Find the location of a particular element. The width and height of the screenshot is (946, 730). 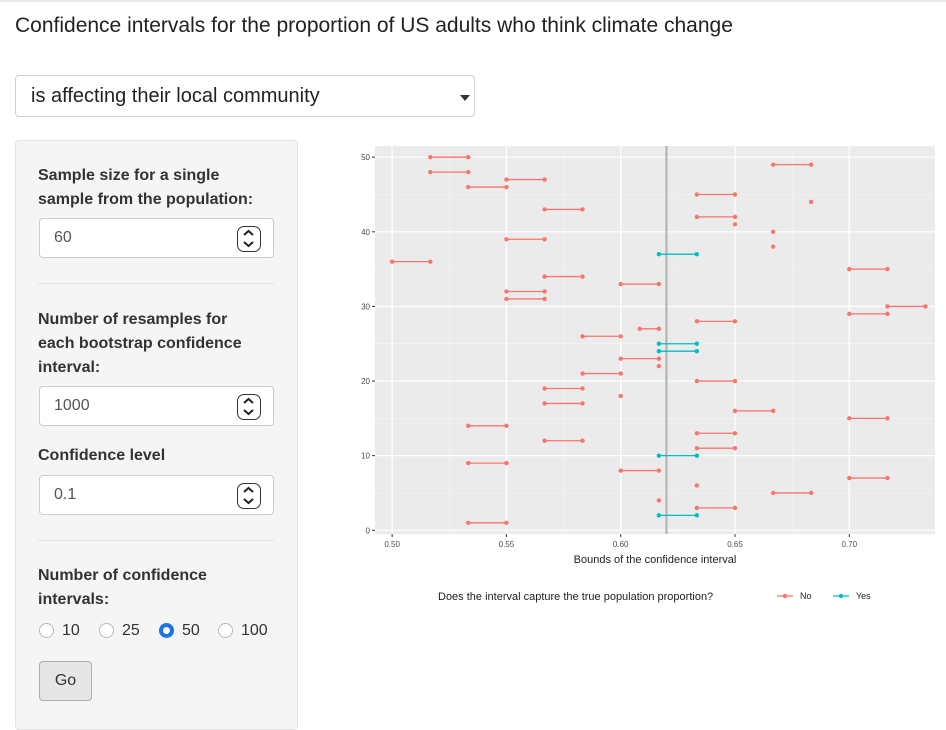

confidence-level-spinner is located at coordinates (249, 496).